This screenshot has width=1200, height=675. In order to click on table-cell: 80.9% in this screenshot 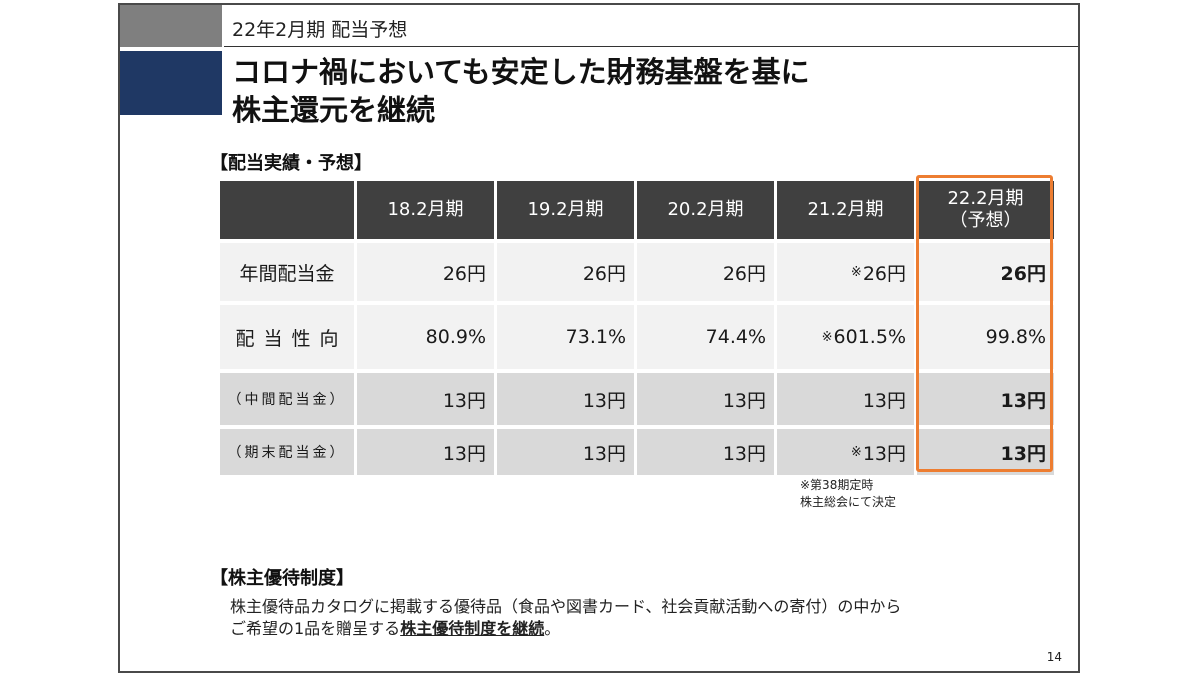, I will do `click(425, 337)`.